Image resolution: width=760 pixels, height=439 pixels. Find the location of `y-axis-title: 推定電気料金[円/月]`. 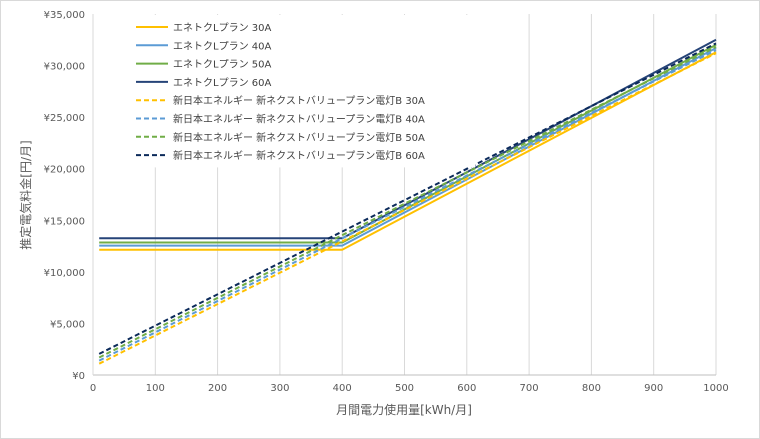

y-axis-title: 推定電気料金[円/月] is located at coordinates (25, 194).